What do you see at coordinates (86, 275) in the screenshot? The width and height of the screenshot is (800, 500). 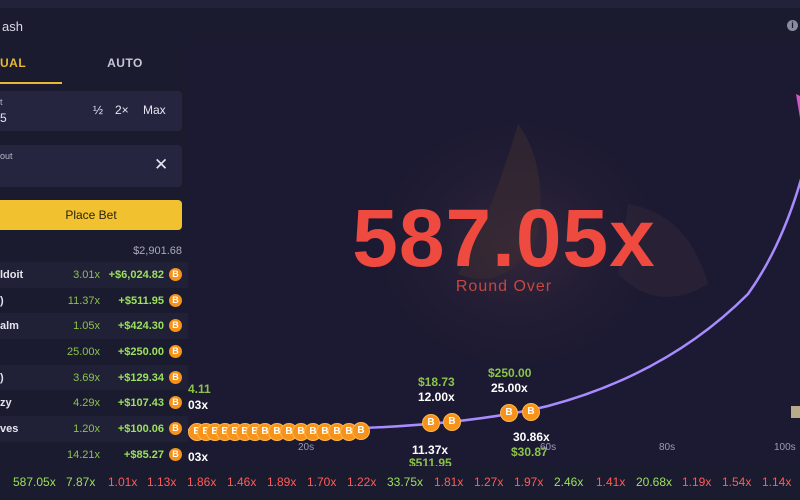 I see `bet-multiplier: 3.01x` at bounding box center [86, 275].